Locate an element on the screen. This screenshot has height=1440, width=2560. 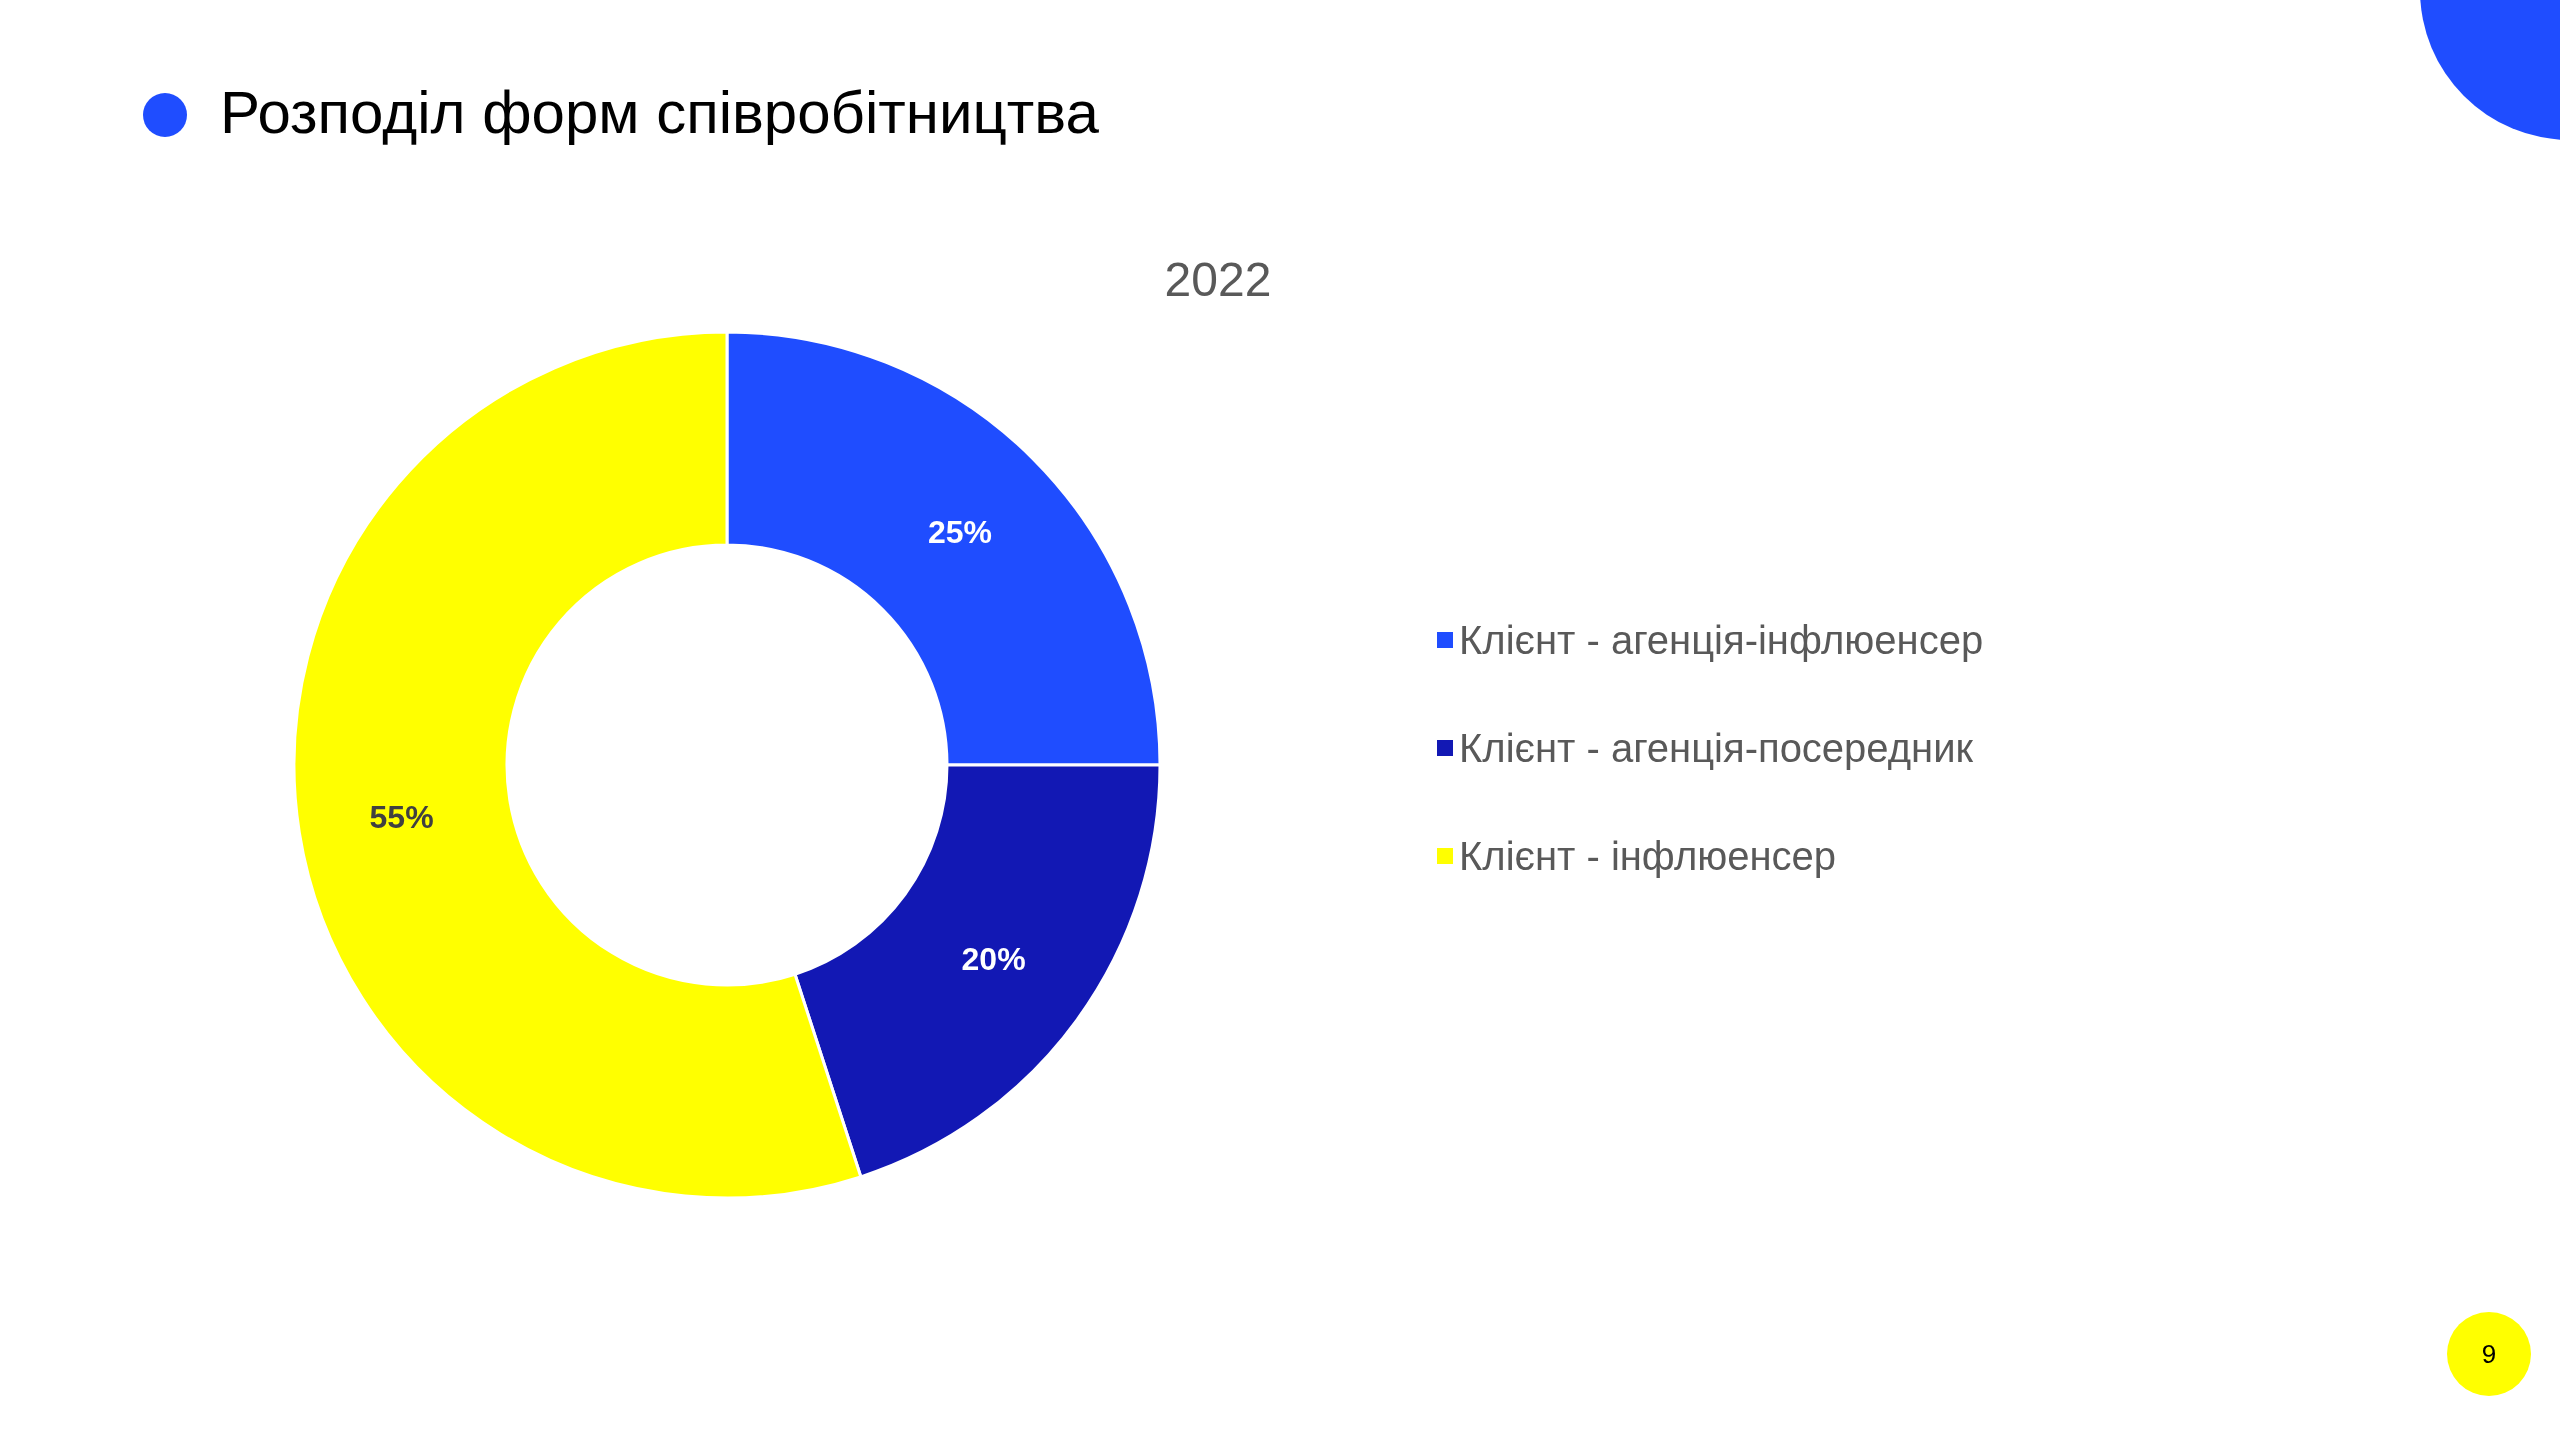
data-label: 20% is located at coordinates (993, 958).